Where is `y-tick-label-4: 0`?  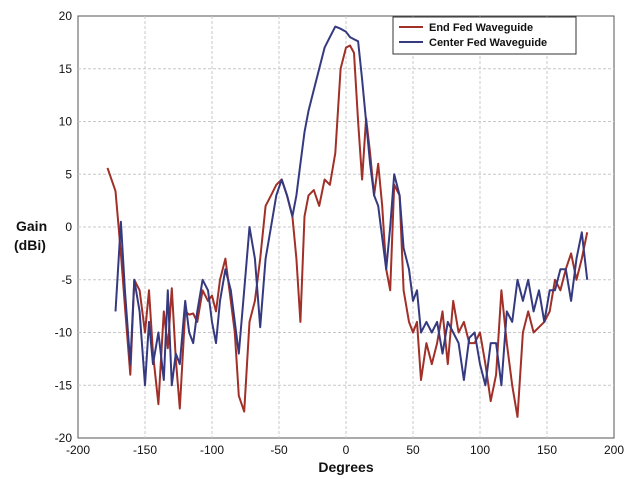 y-tick-label-4: 0 is located at coordinates (68, 227).